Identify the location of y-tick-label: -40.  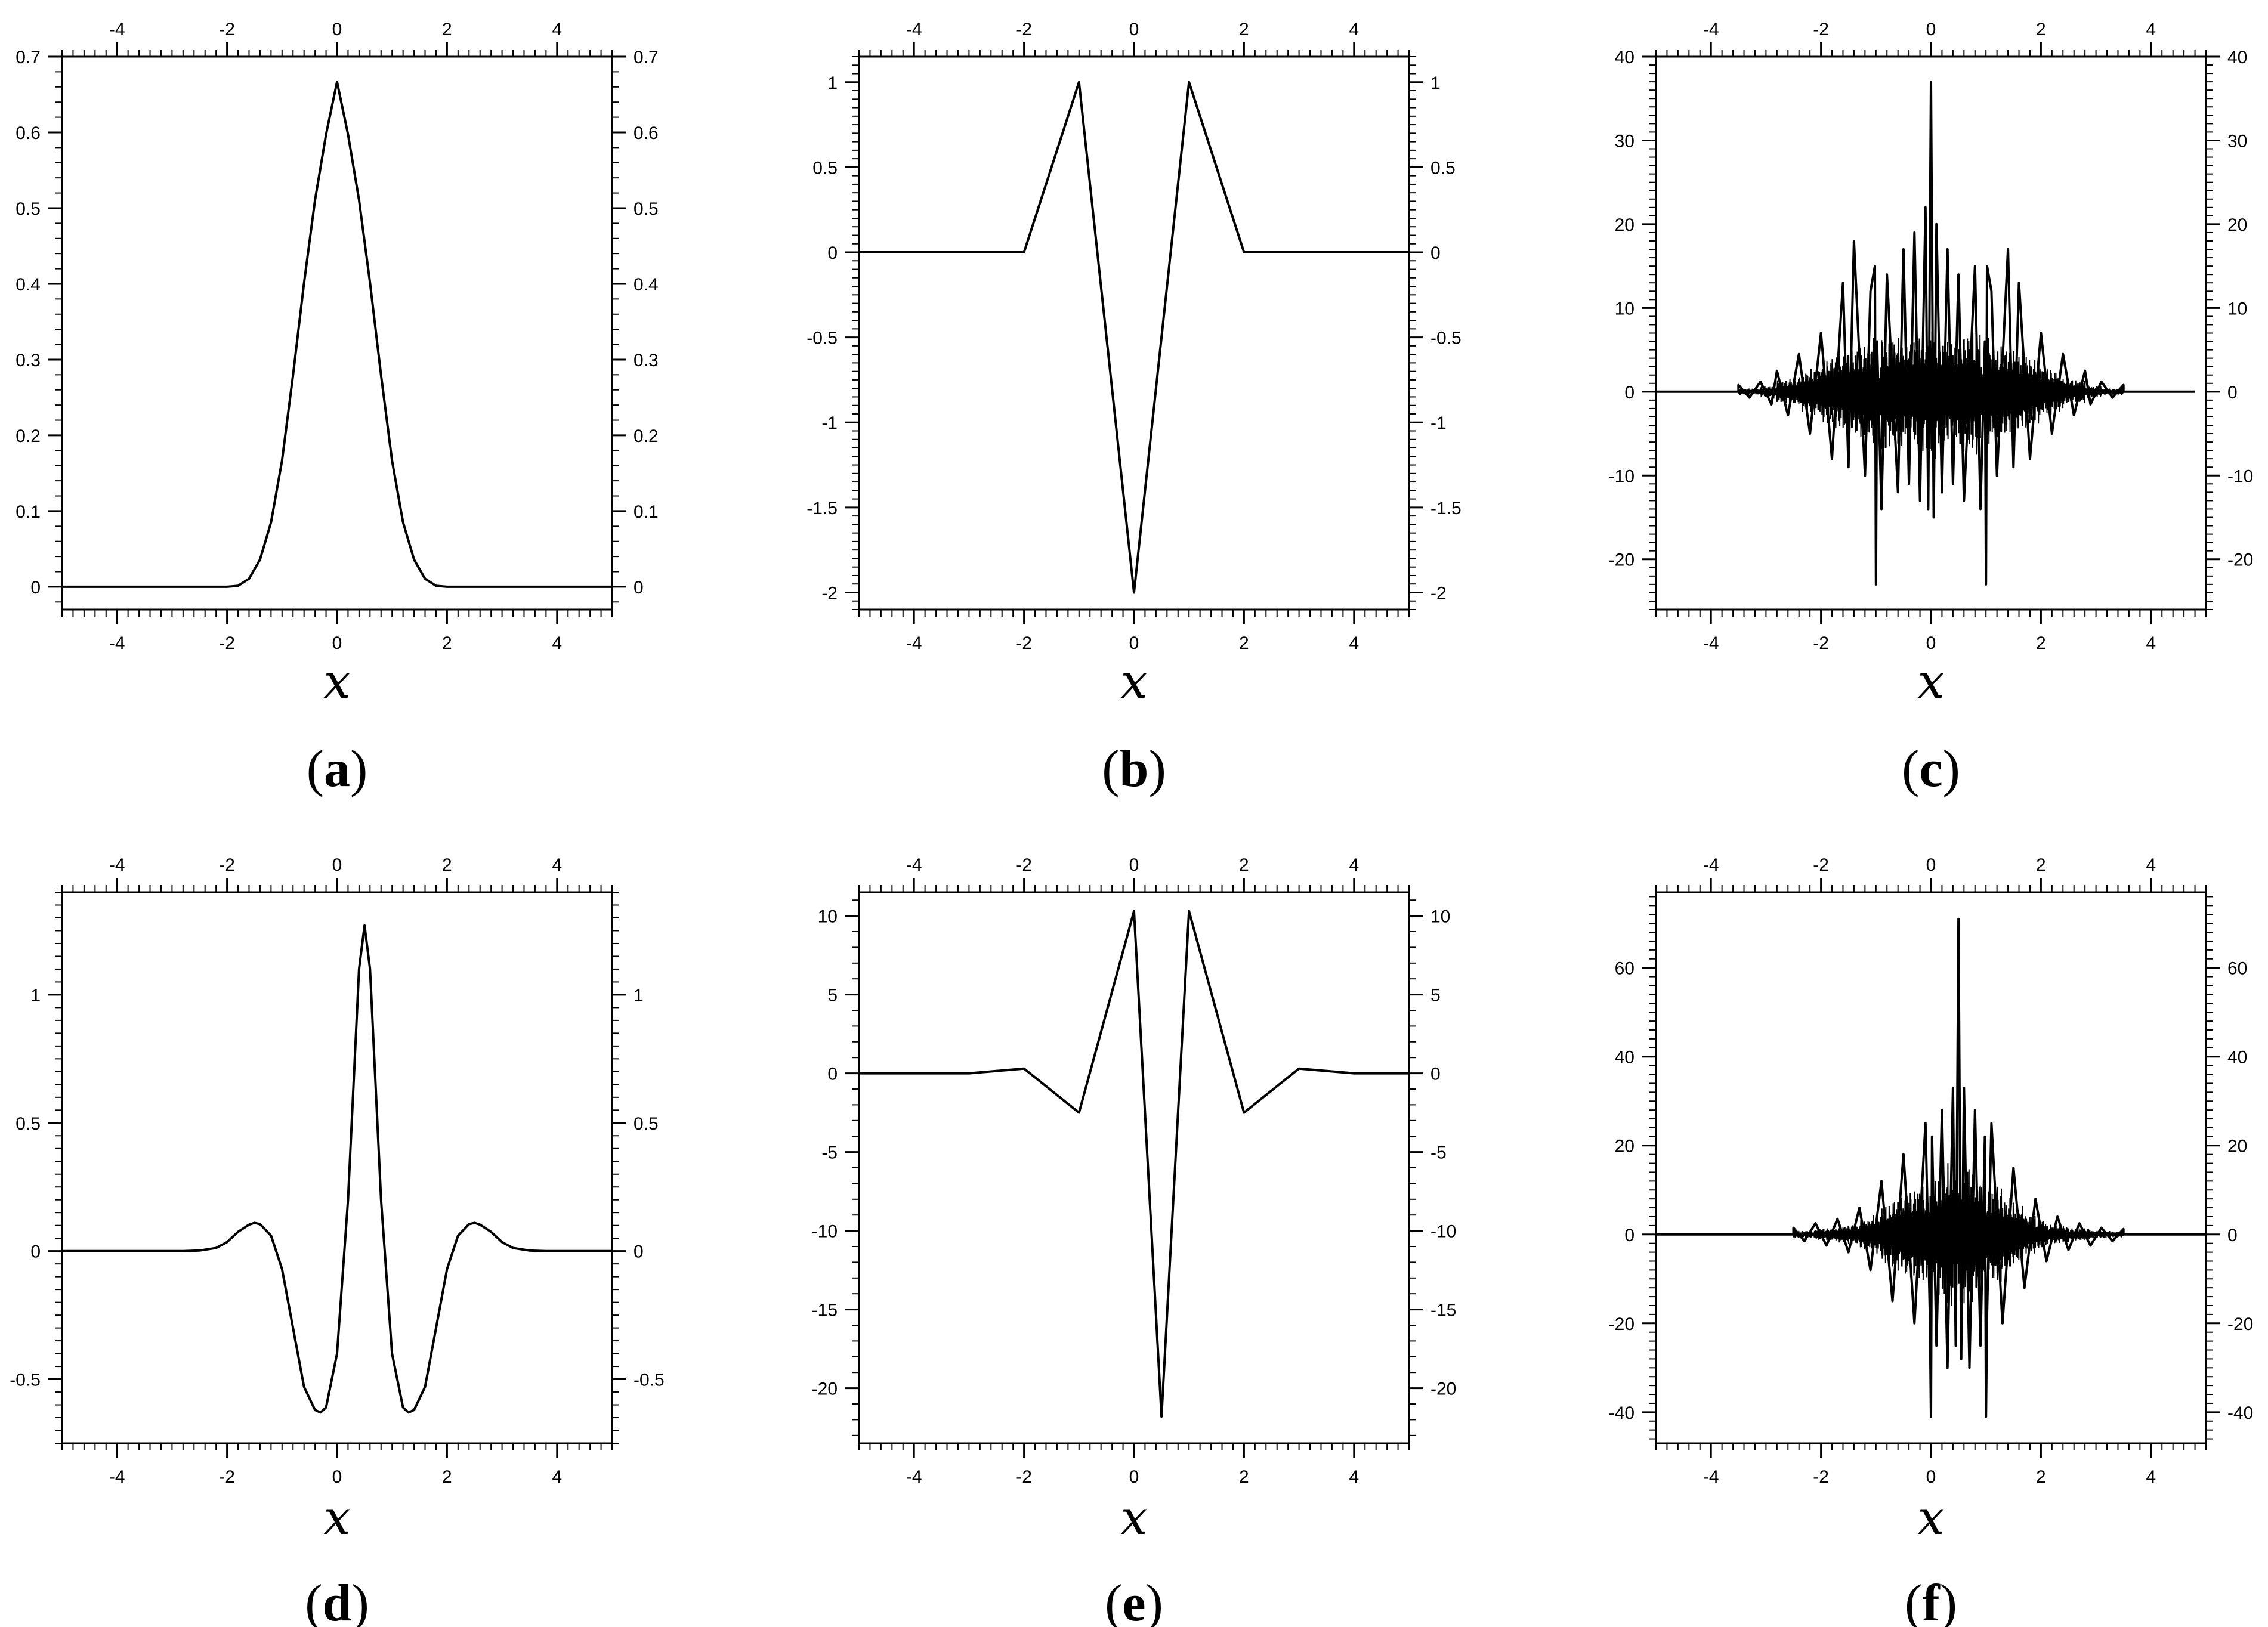
(1621, 1413).